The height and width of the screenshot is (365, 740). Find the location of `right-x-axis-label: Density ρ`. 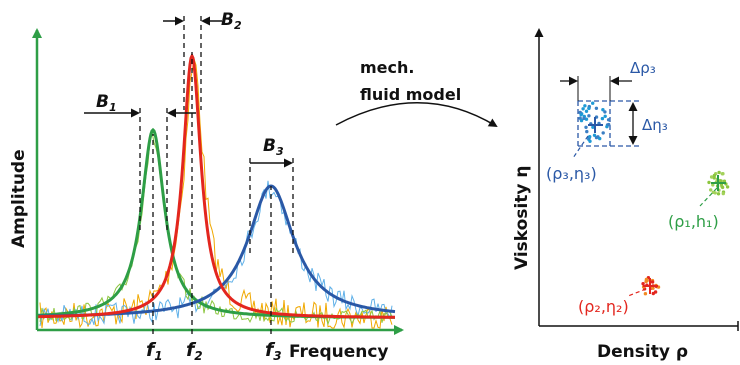

right-x-axis-label: Density ρ is located at coordinates (642, 352).